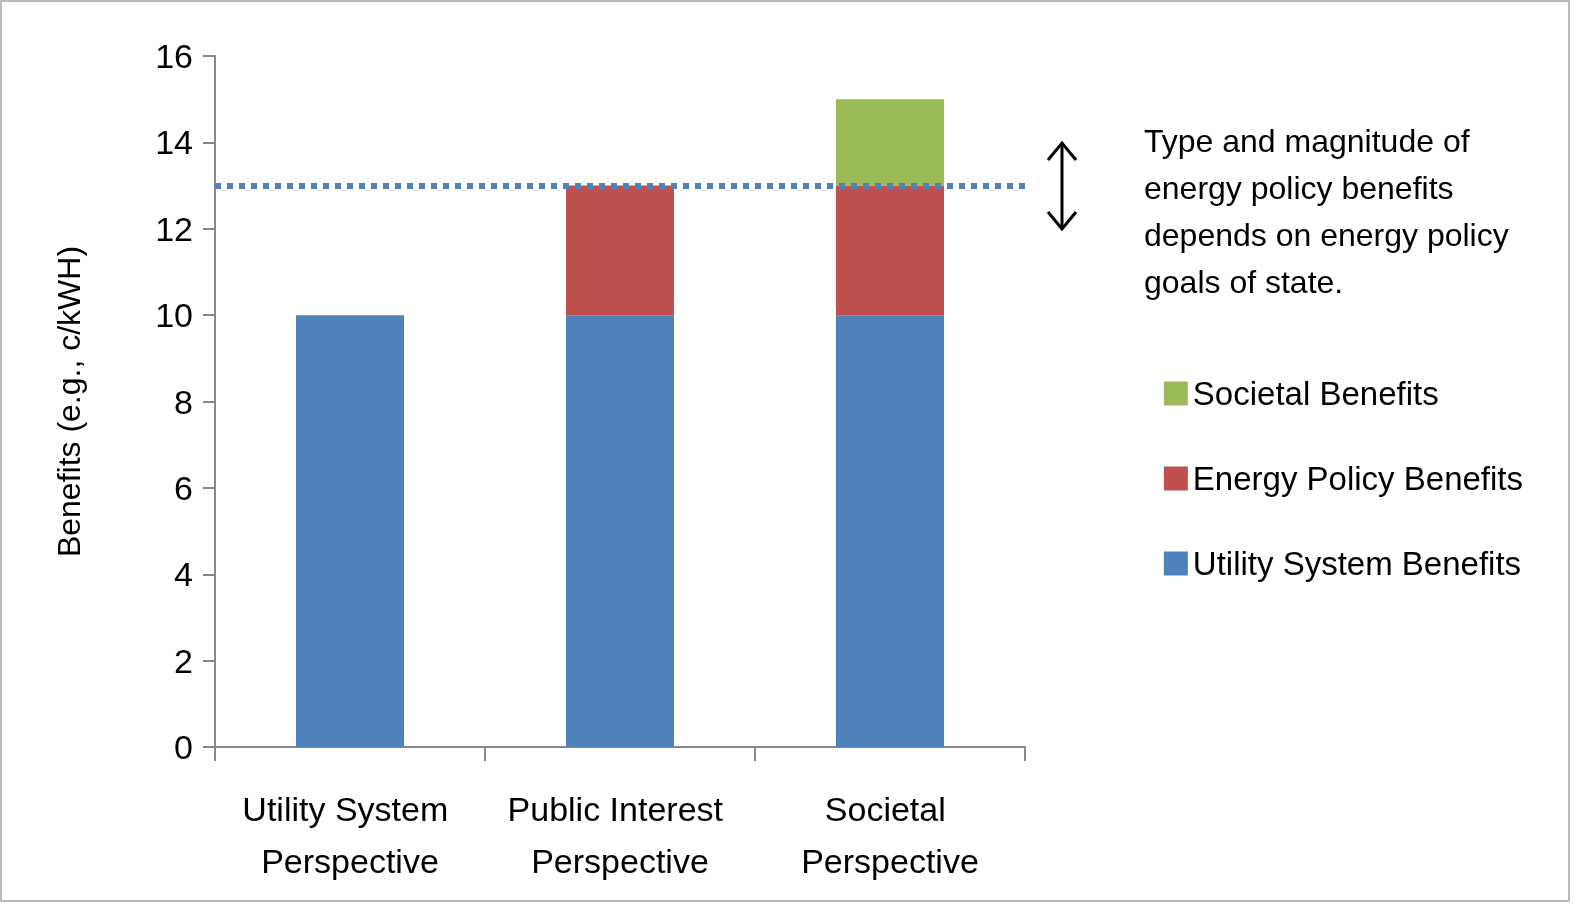 This screenshot has height=908, width=1576. Describe the element at coordinates (1315, 393) in the screenshot. I see `legend-label: Societal Benefits` at that location.